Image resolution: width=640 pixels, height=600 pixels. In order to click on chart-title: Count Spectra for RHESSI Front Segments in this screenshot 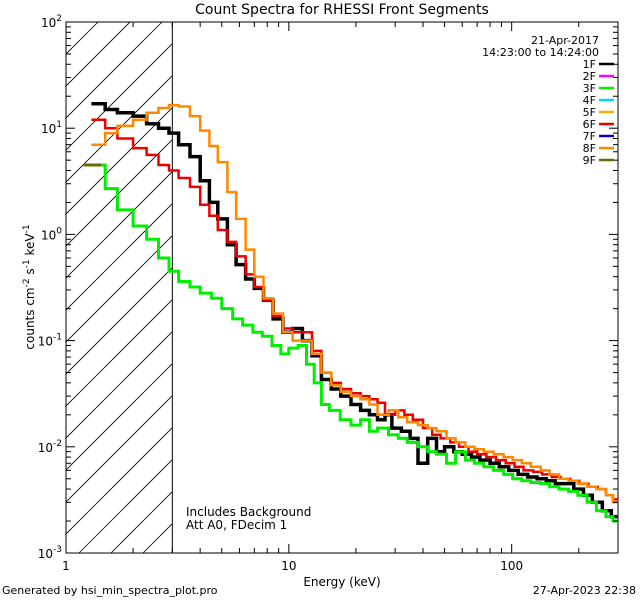, I will do `click(342, 10)`.